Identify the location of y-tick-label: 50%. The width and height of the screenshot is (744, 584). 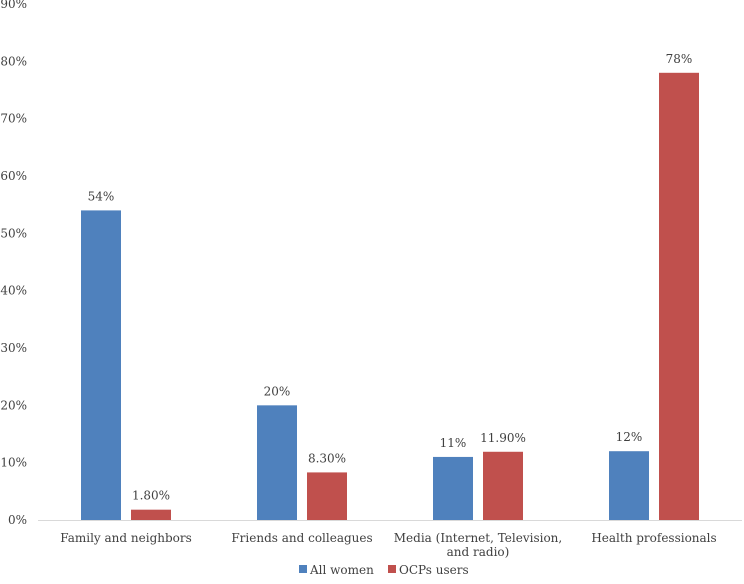
(13, 233).